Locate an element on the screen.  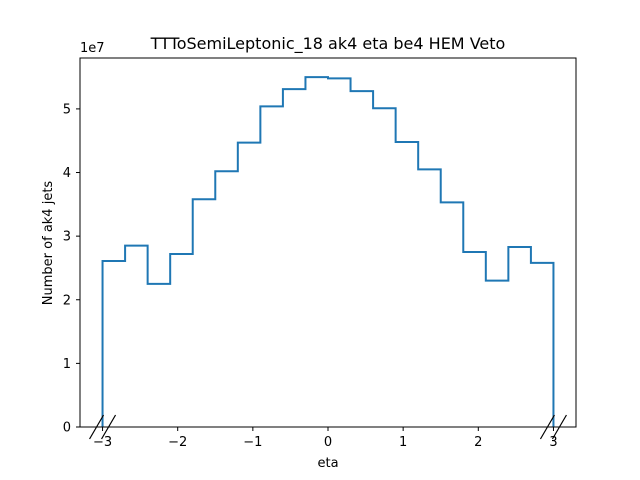
x-tick-label: 2 is located at coordinates (478, 442).